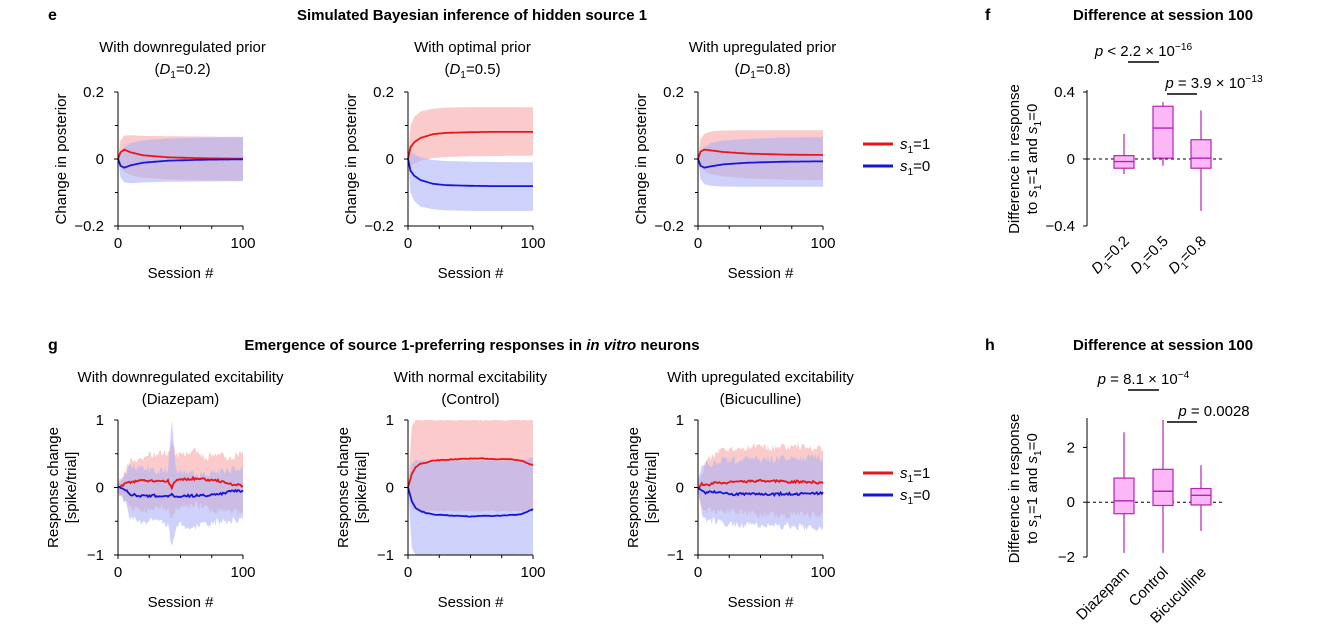  I want to click on legend: s1=1s1=0, so click(896, 157).